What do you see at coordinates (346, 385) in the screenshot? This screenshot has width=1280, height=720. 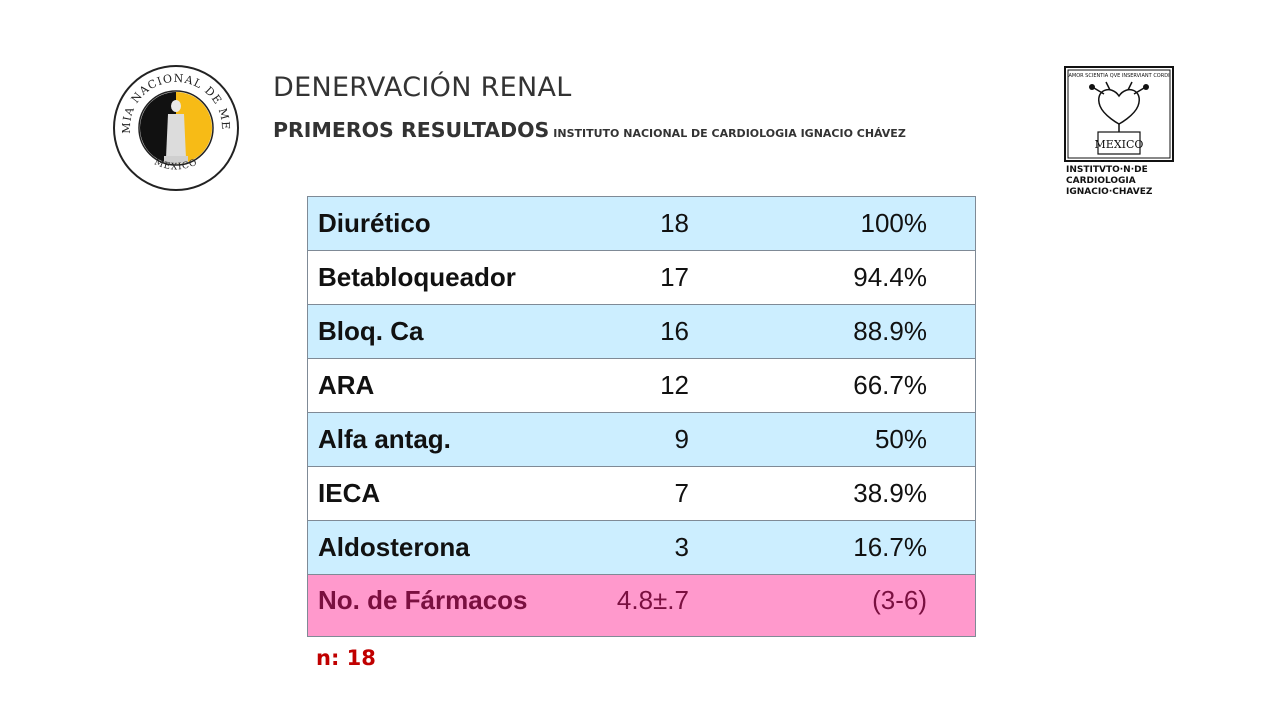 I see `drug-name: ARA` at bounding box center [346, 385].